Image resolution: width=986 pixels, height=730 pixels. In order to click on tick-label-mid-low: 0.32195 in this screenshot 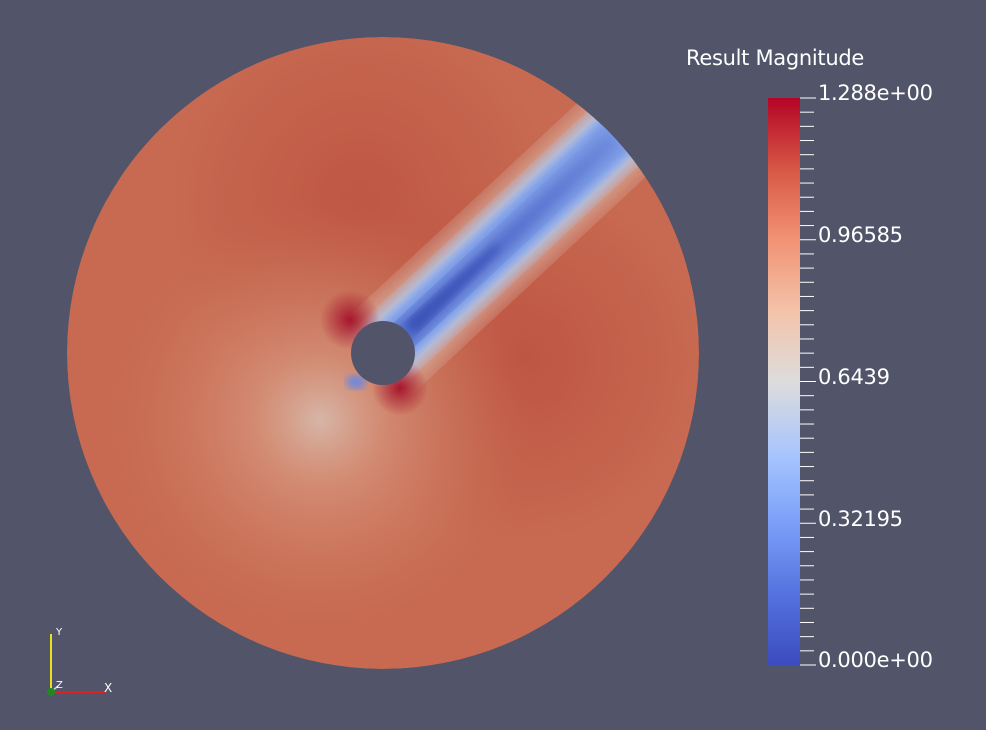, I will do `click(860, 519)`.